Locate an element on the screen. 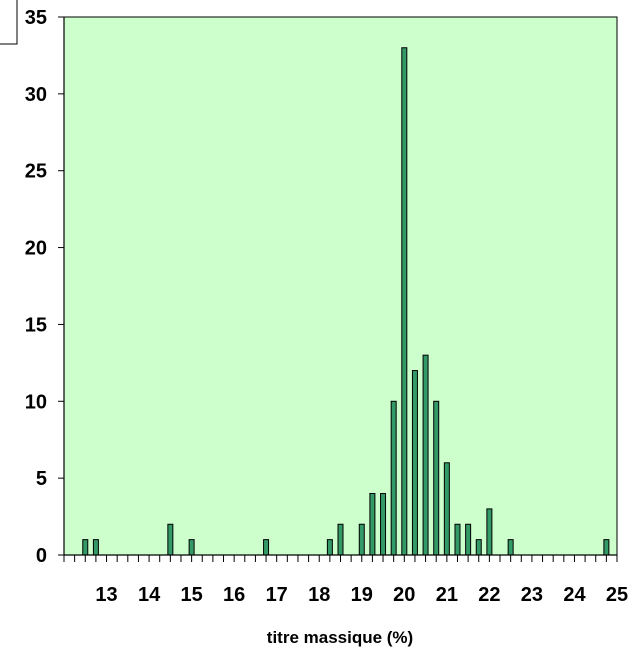  y-tick-label: 5 is located at coordinates (41, 479).